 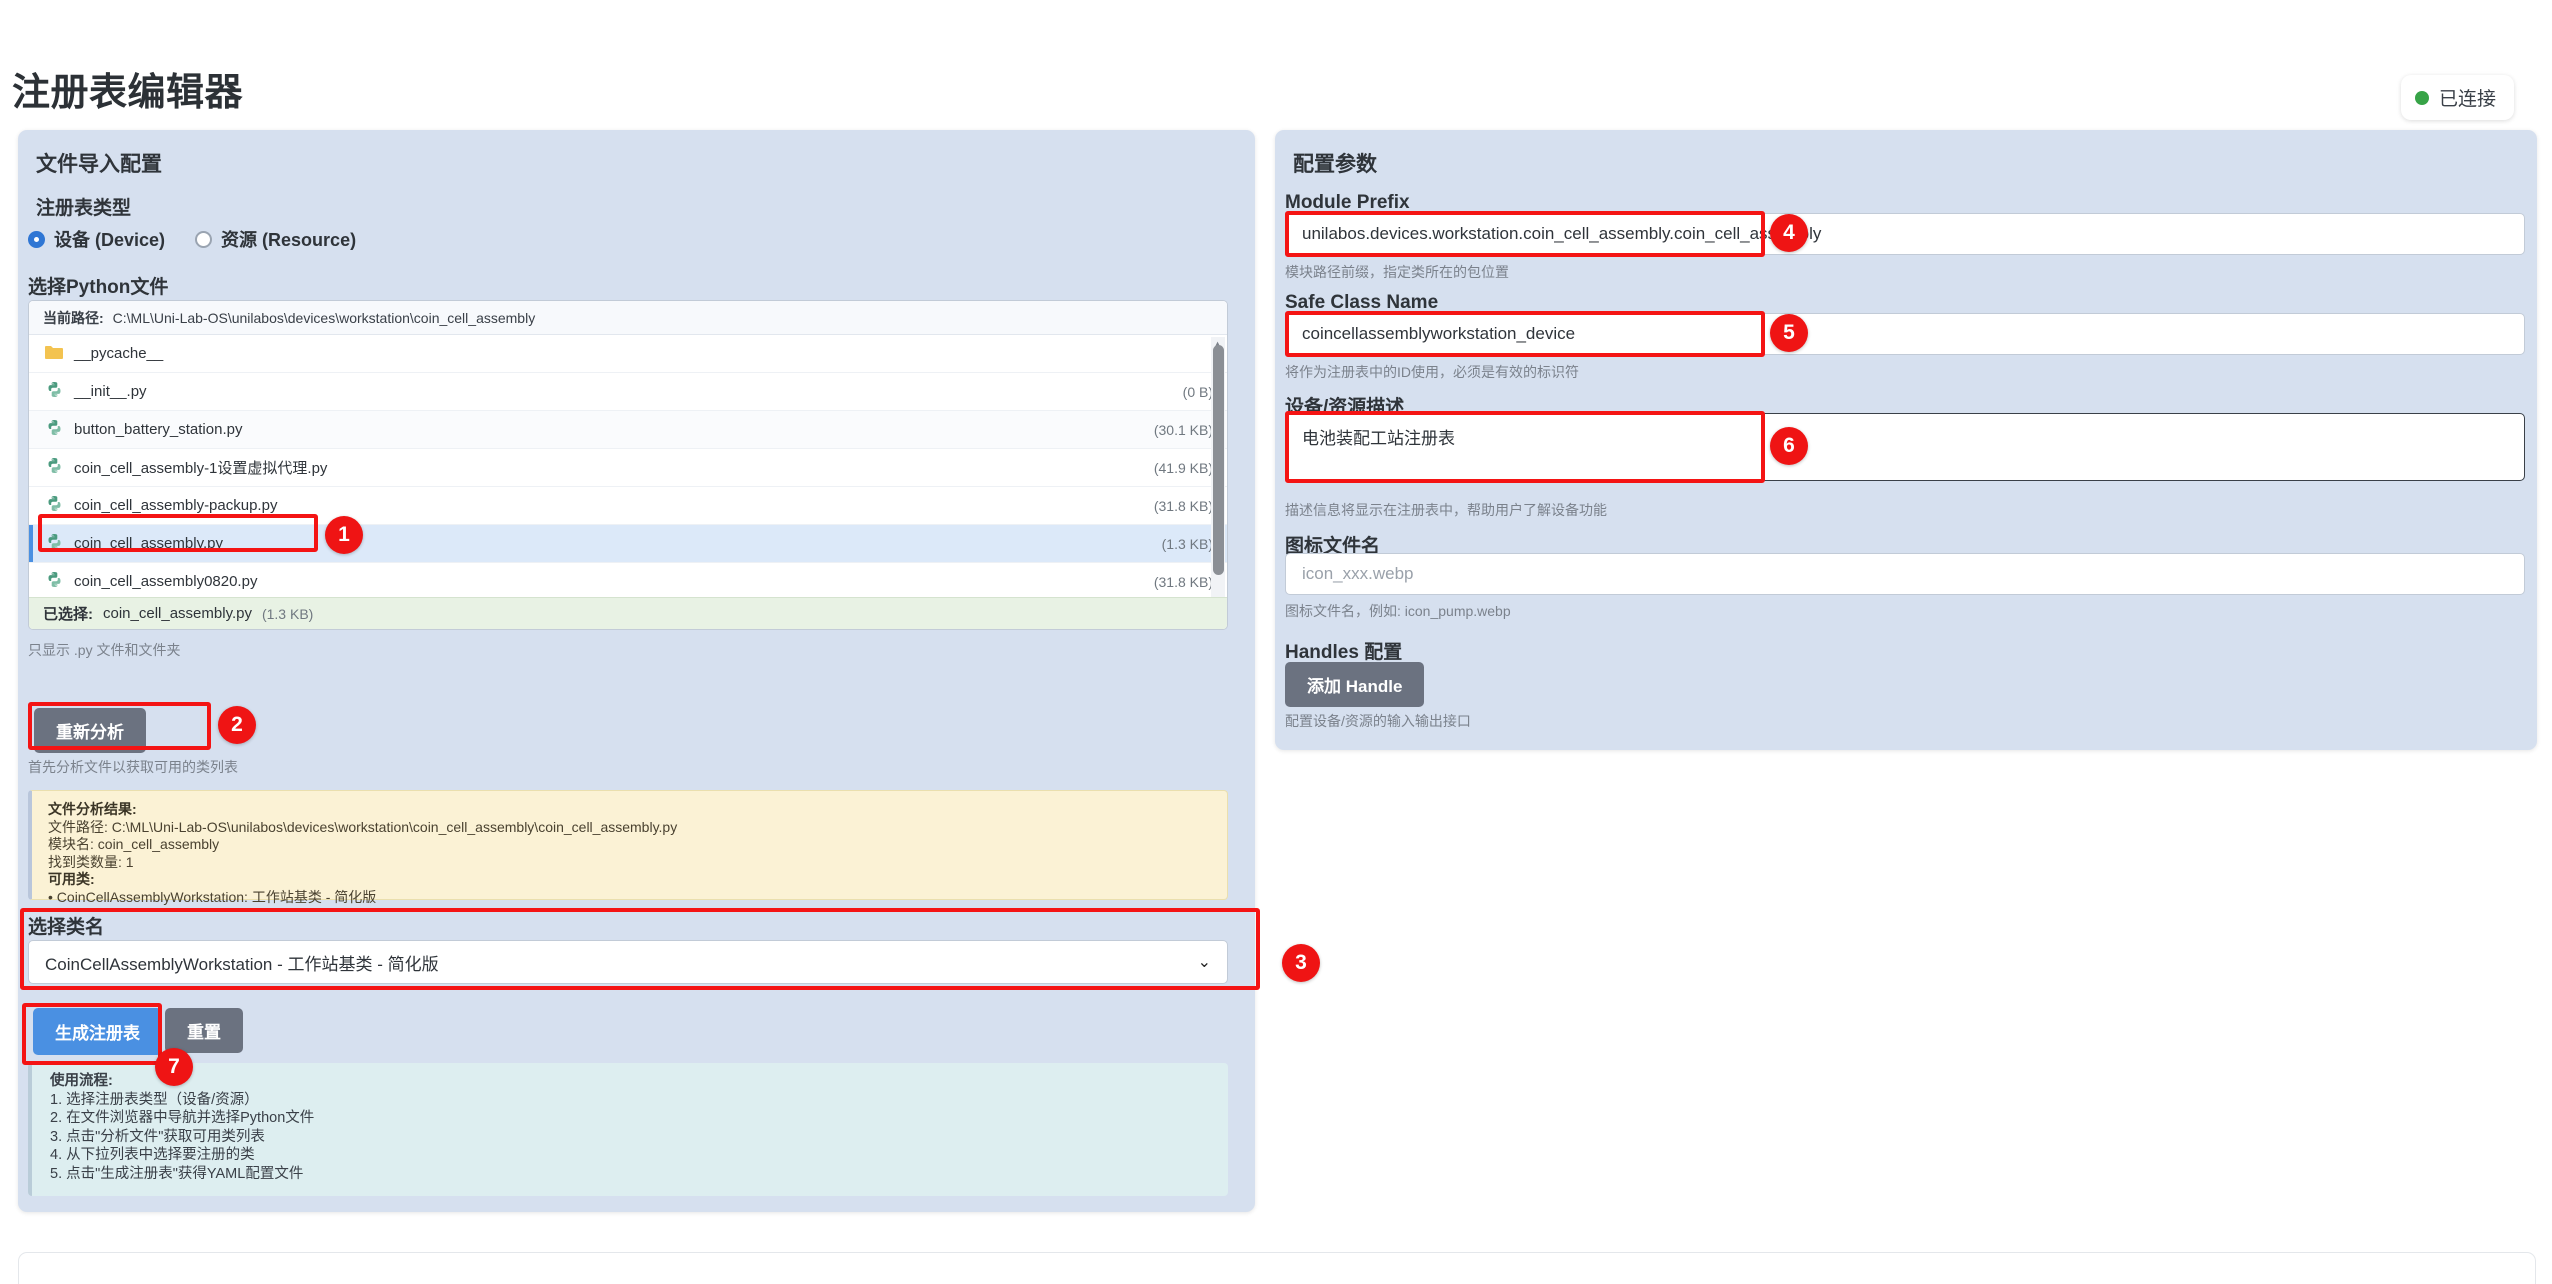 What do you see at coordinates (2421, 97) in the screenshot?
I see `connection-dot-icon` at bounding box center [2421, 97].